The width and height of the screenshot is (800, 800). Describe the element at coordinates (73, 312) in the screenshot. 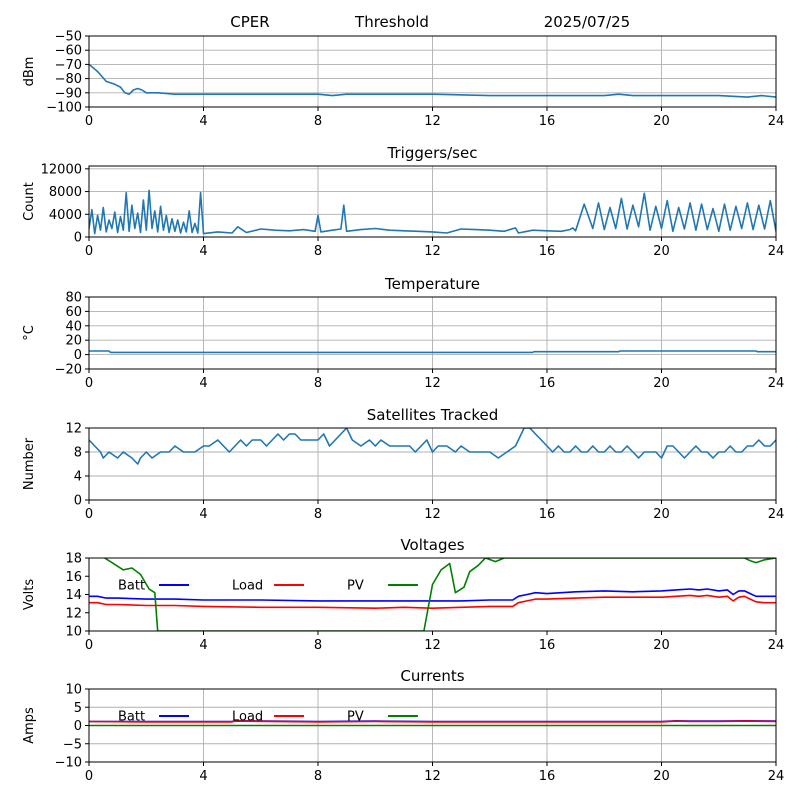

I see `y-tick-label: 60` at that location.